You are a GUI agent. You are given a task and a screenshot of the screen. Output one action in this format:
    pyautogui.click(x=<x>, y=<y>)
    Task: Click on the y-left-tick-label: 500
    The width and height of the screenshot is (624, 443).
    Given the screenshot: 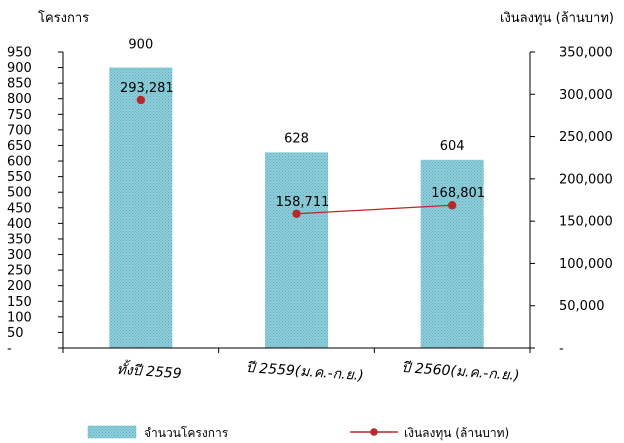 What is the action you would take?
    pyautogui.click(x=19, y=193)
    